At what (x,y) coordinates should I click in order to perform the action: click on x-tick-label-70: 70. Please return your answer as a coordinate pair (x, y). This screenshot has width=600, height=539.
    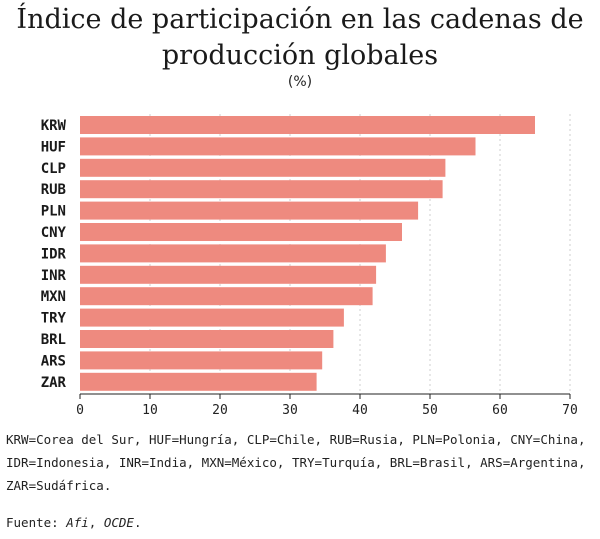
    Looking at the image, I should click on (570, 410).